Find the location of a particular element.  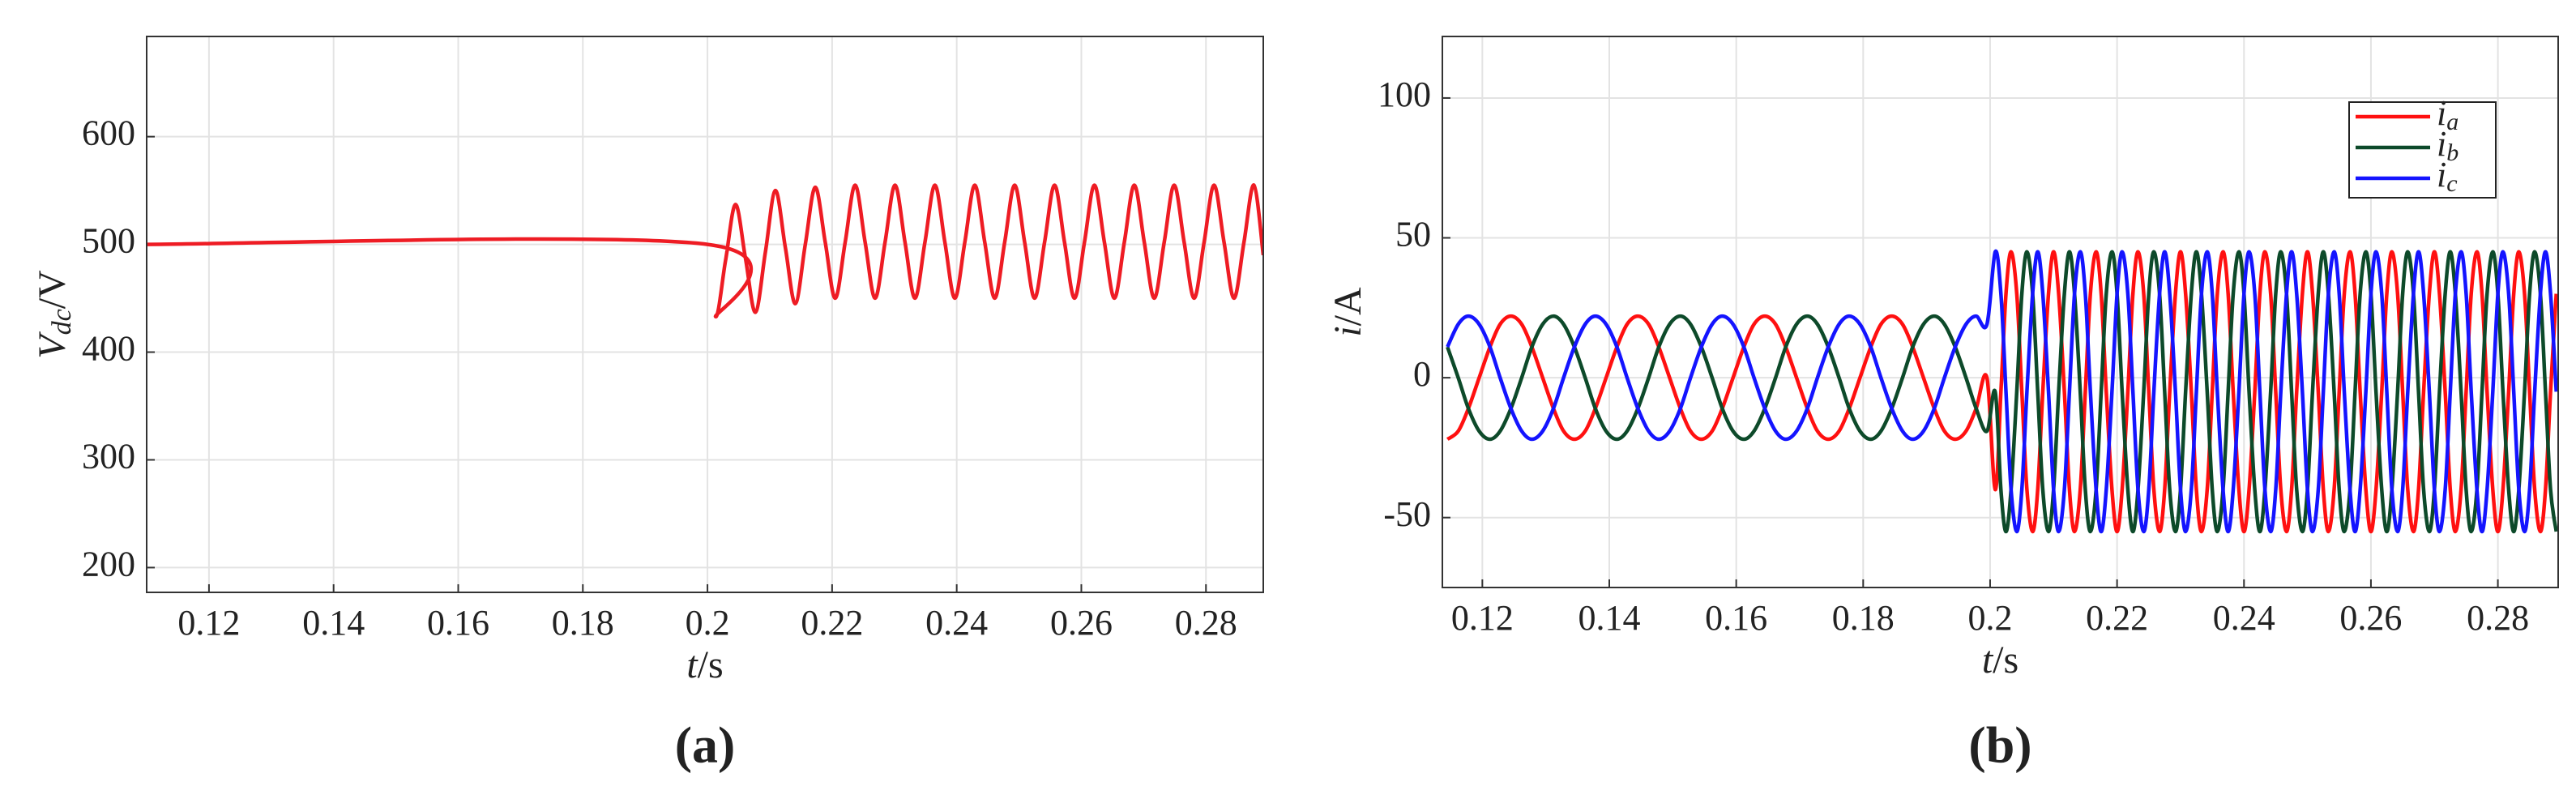

y-tick-label: 300 is located at coordinates (108, 456).